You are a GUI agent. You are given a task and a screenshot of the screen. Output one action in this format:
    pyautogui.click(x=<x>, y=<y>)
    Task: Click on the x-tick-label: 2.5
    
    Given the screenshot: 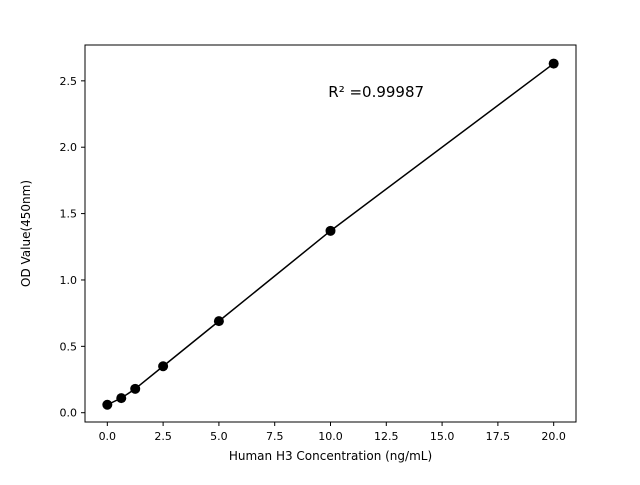 What is the action you would take?
    pyautogui.click(x=163, y=436)
    